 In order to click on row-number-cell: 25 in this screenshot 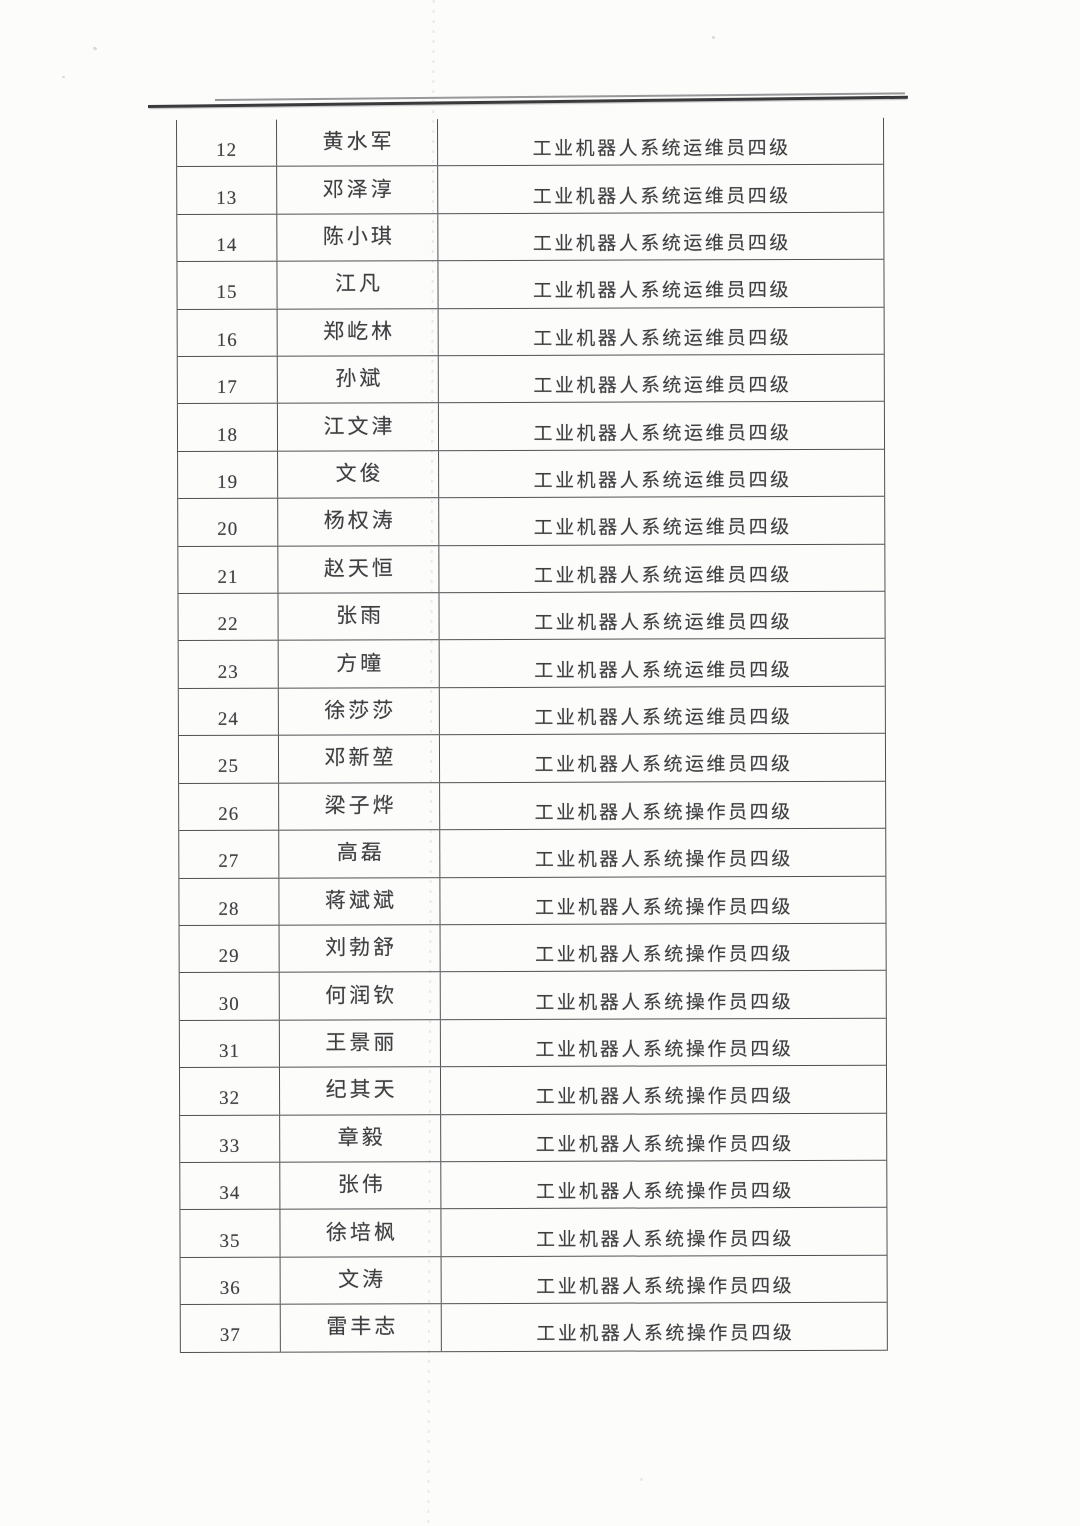, I will do `click(229, 759)`.